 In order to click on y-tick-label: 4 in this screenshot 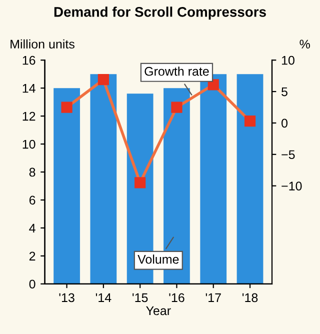, I will do `click(32, 228)`.